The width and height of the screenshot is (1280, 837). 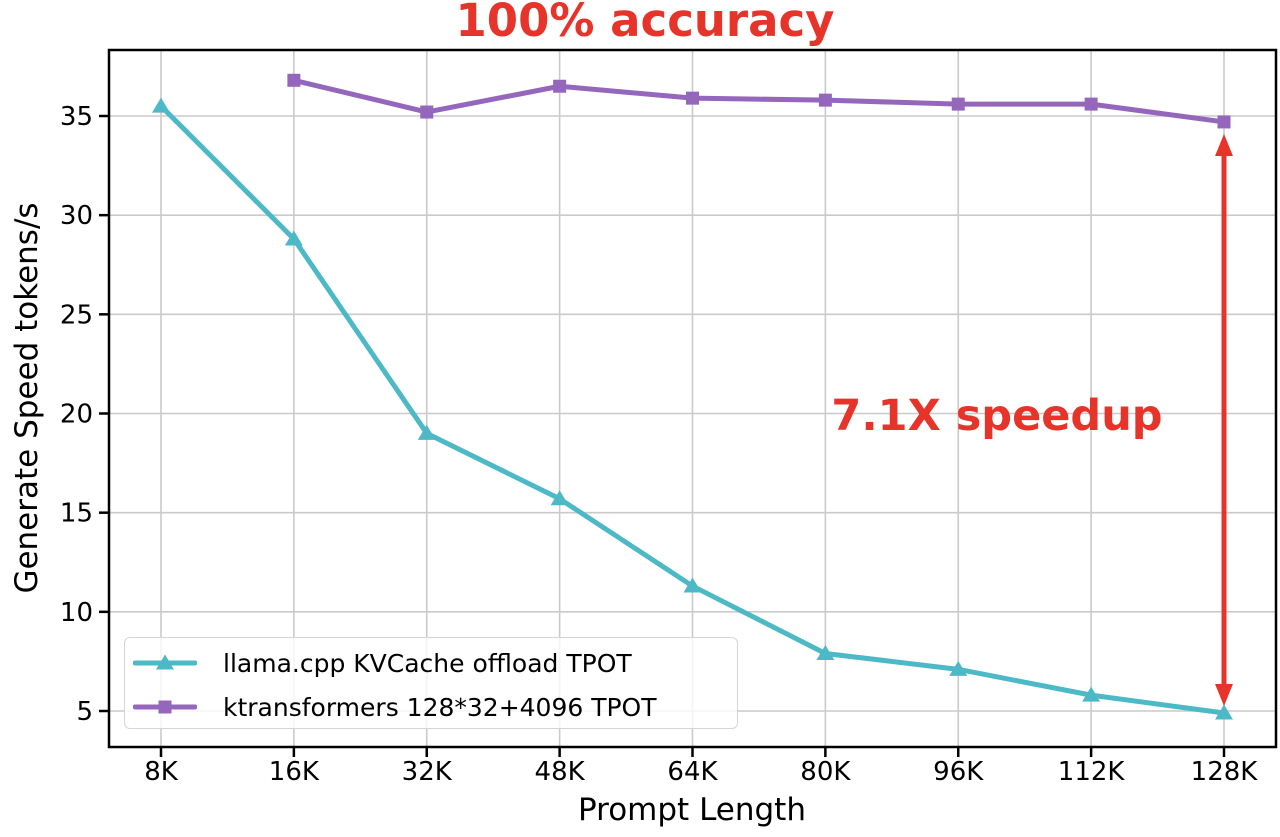 What do you see at coordinates (84, 712) in the screenshot?
I see `y-tick-label: 5` at bounding box center [84, 712].